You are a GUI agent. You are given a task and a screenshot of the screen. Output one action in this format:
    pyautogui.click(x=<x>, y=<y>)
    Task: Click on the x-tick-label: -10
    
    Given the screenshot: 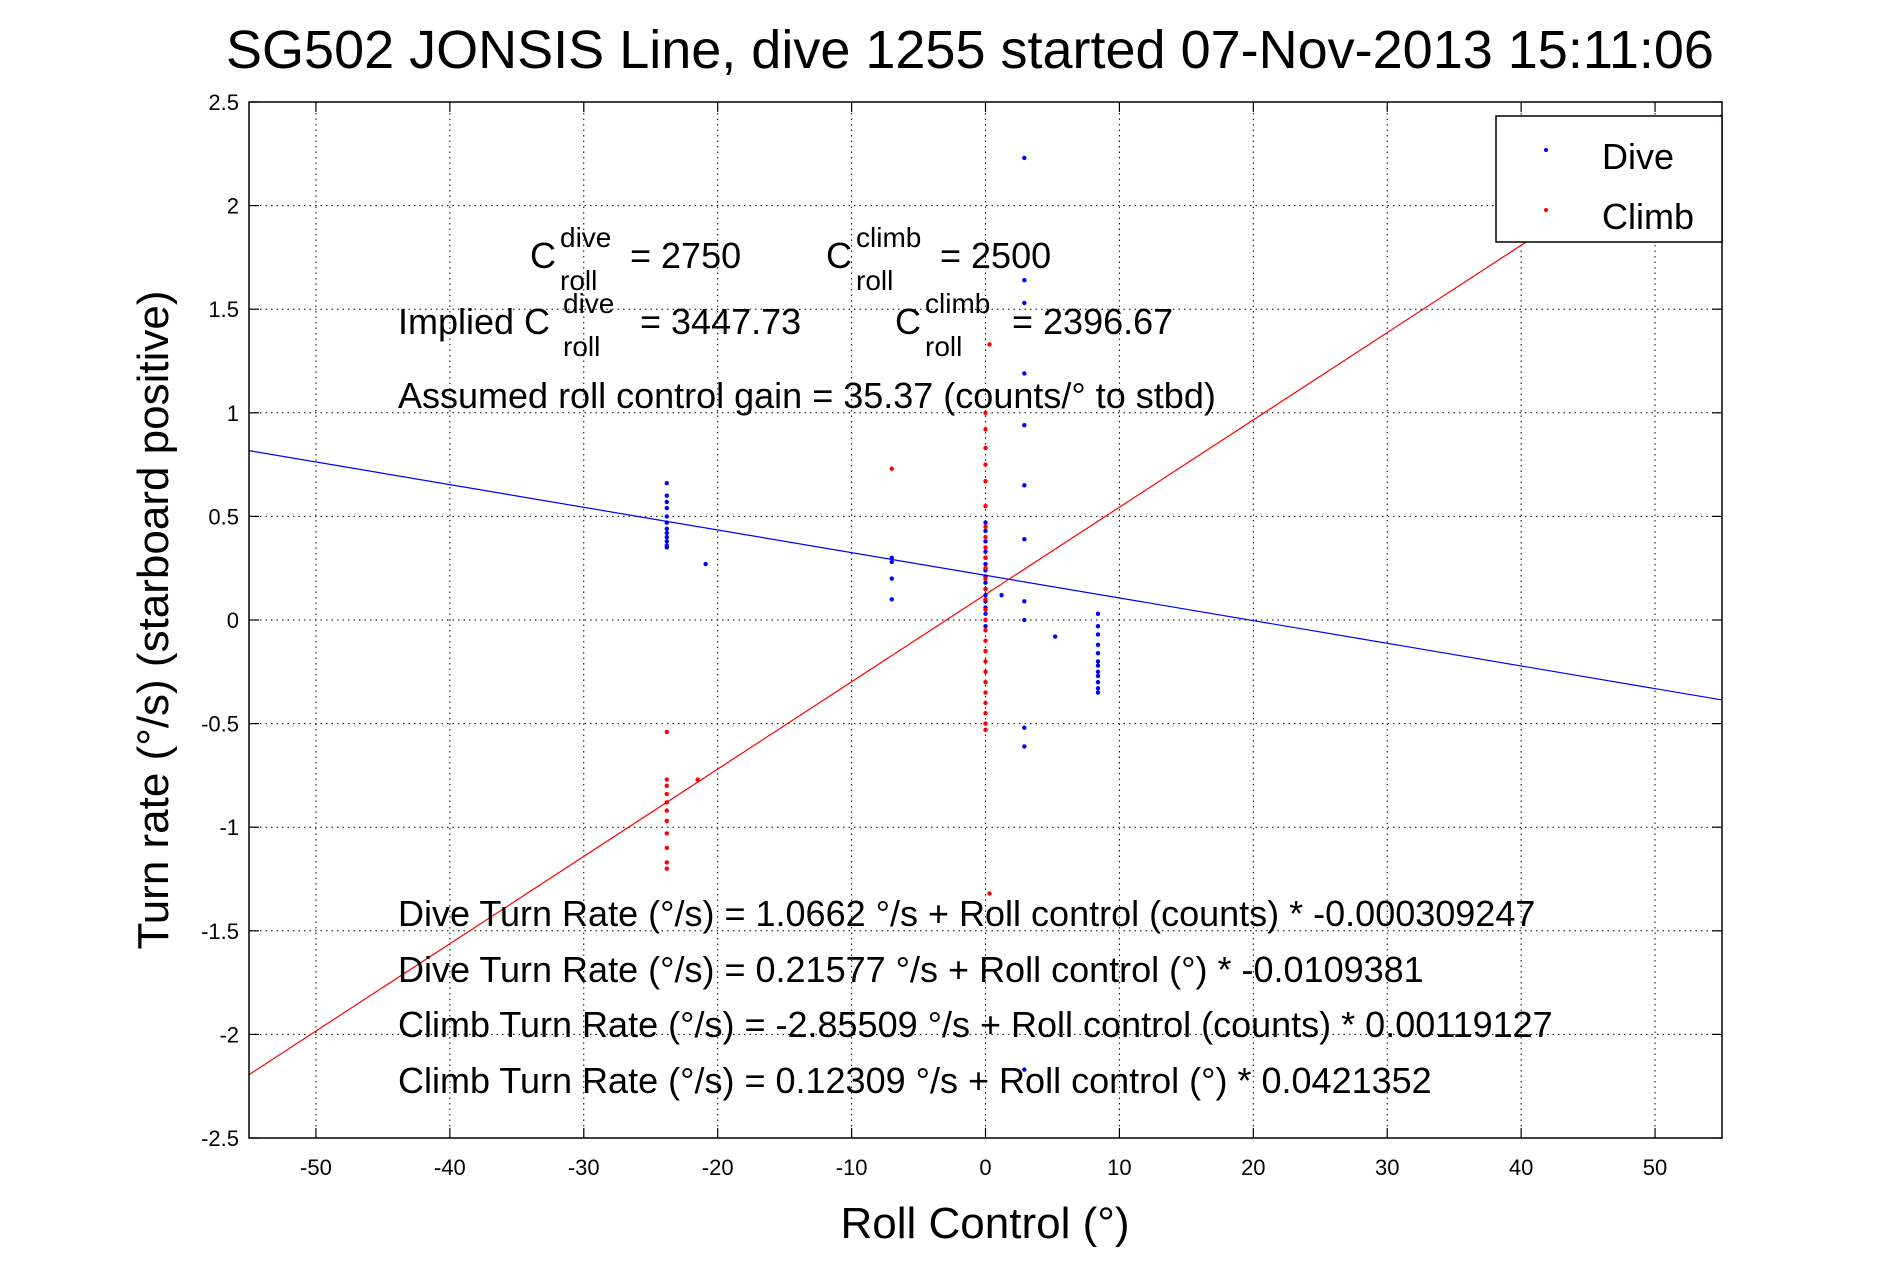 What is the action you would take?
    pyautogui.click(x=852, y=1167)
    